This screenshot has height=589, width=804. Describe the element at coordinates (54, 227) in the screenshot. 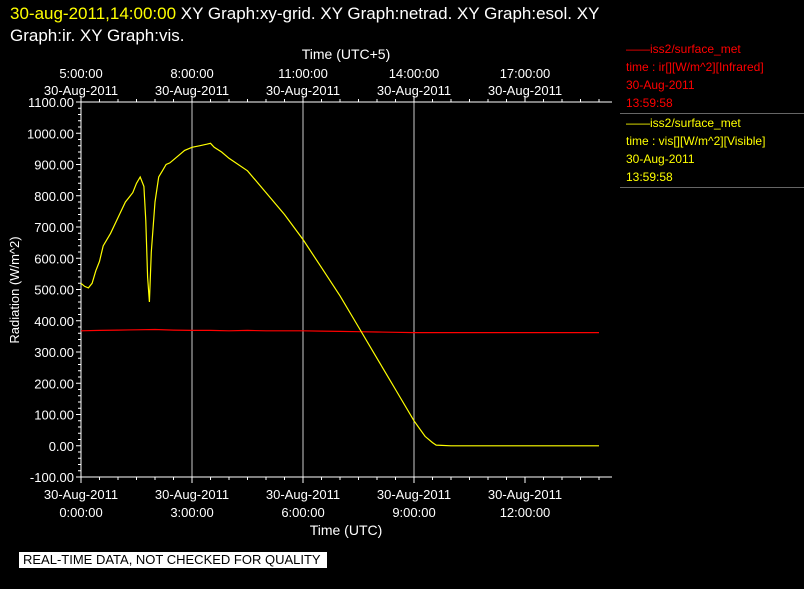

I see `y-tick-label: 700.00` at that location.